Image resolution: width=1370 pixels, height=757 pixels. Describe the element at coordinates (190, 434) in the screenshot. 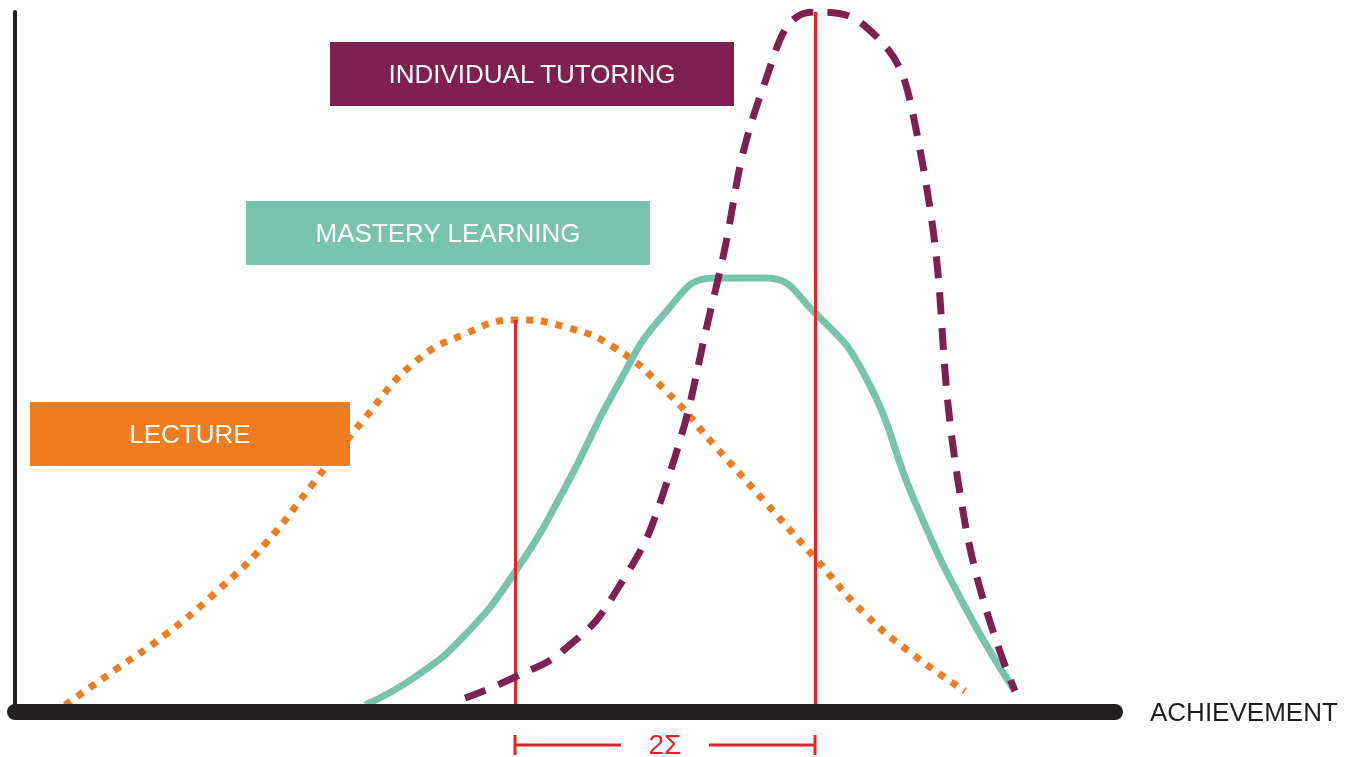

I see `name-tag: LECTURE` at that location.